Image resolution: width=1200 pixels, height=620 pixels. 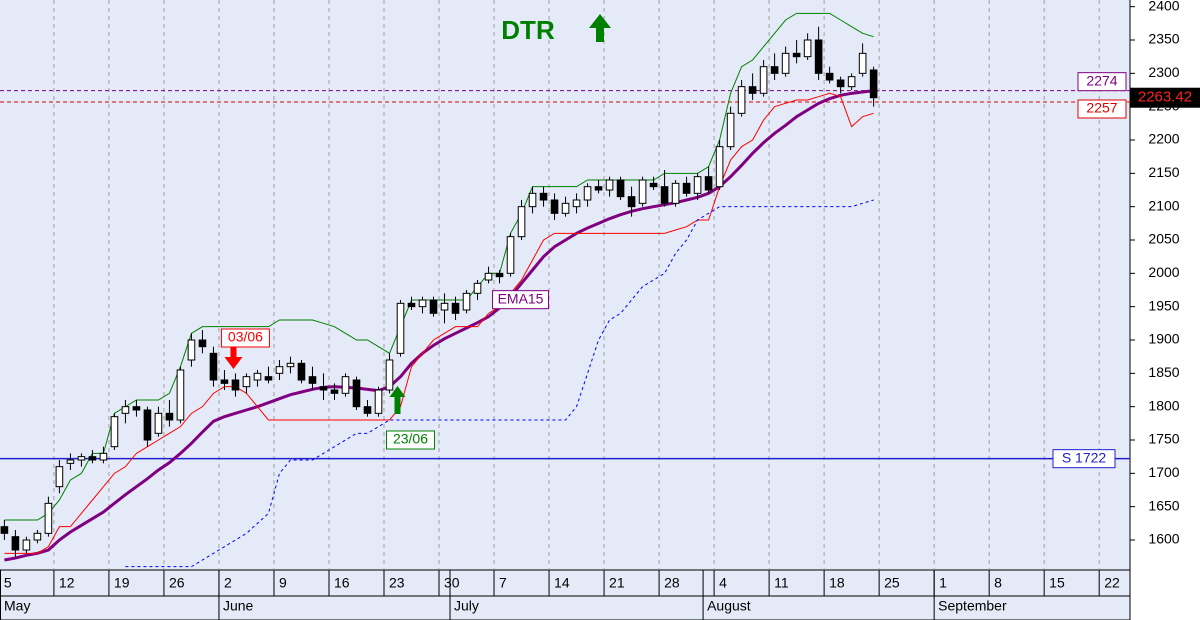 I want to click on trend-arrow, so click(x=600, y=28).